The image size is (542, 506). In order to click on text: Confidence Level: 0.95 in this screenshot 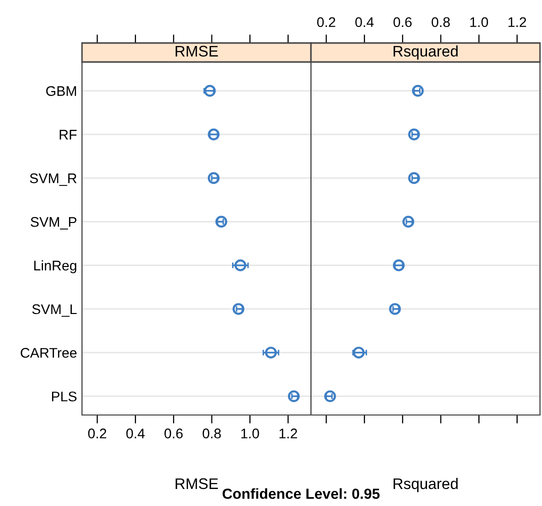, I will do `click(301, 493)`.